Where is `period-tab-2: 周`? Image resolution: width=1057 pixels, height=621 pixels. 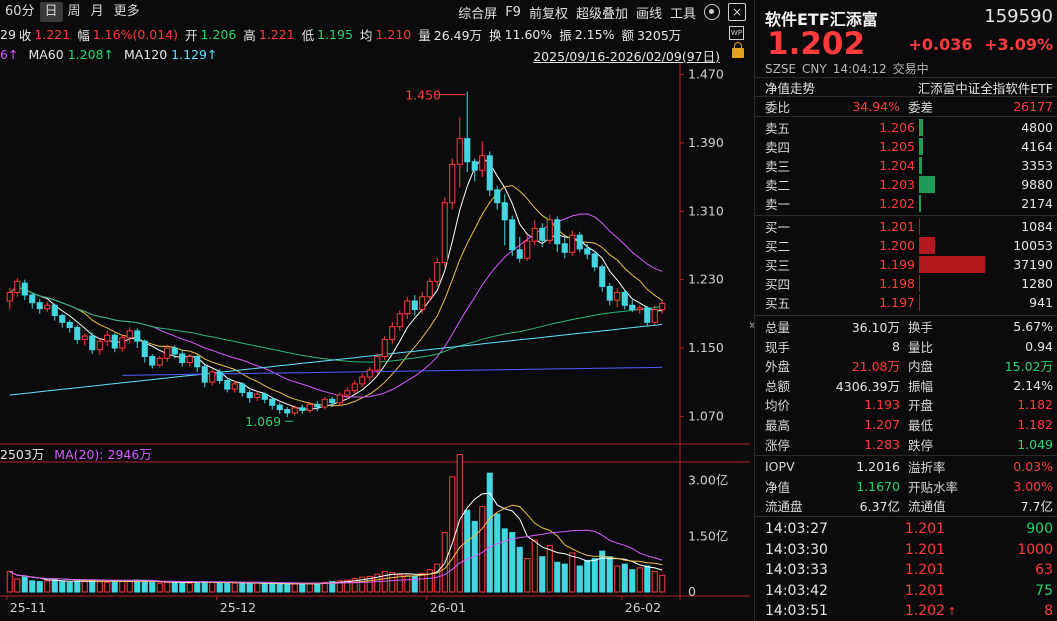
period-tab-2: 周 is located at coordinates (74, 11).